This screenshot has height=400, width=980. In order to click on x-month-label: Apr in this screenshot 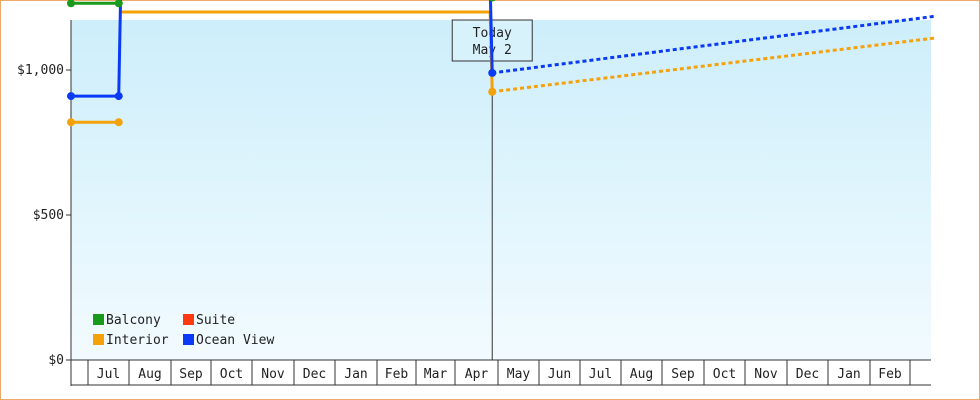, I will do `click(477, 374)`.